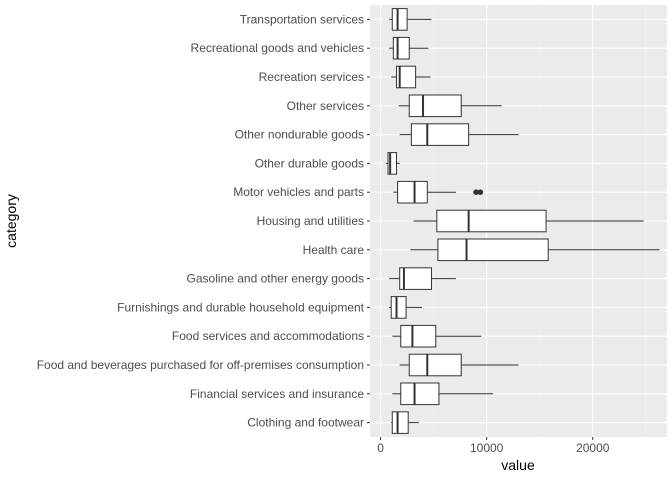  Describe the element at coordinates (11, 221) in the screenshot. I see `y-axis-title: category` at that location.